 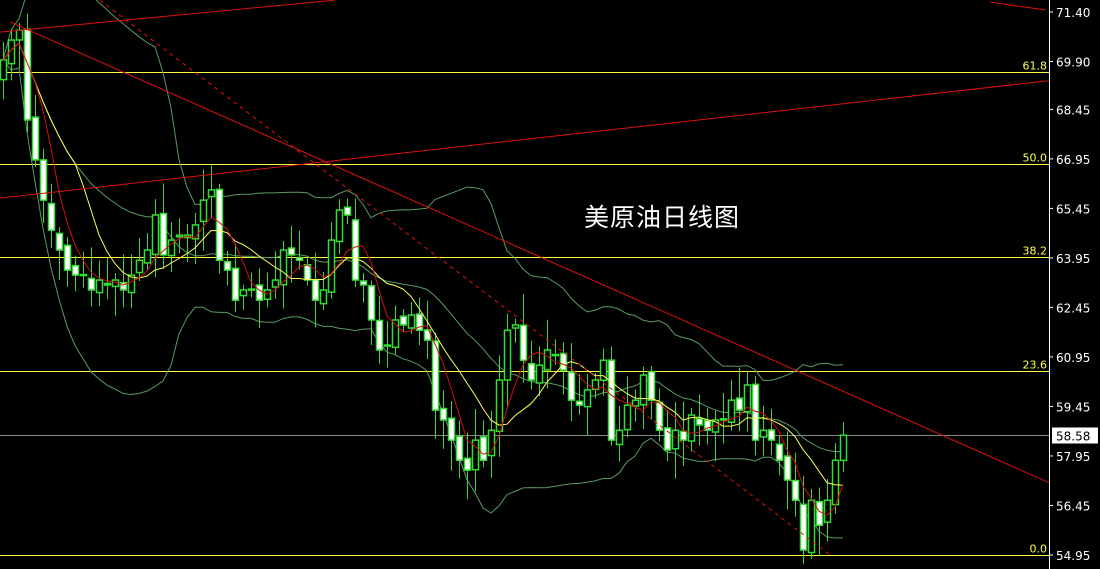 I want to click on current-price-label: 58.58, so click(x=1073, y=437).